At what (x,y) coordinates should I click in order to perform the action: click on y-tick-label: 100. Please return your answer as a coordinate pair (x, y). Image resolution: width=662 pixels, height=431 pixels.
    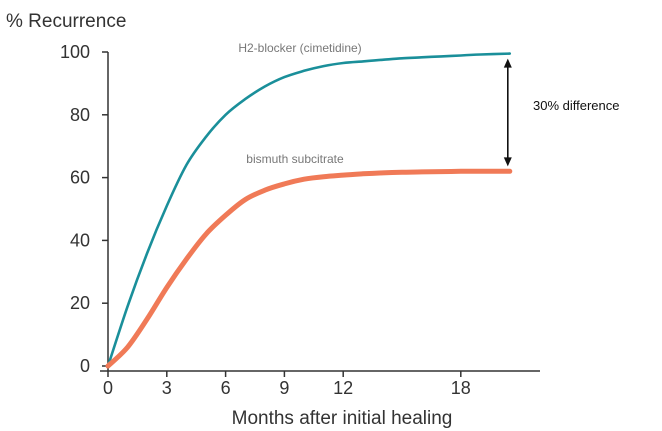
    Looking at the image, I should click on (75, 52).